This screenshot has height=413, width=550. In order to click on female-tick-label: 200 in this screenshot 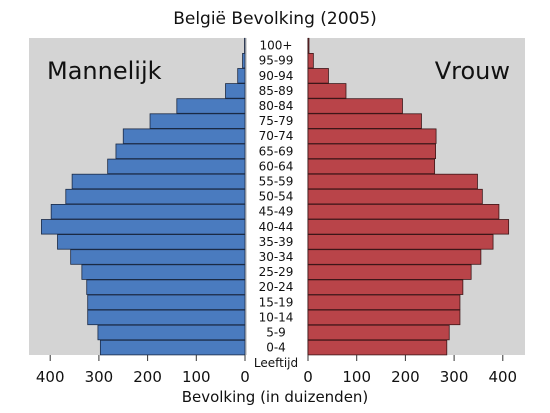, I will do `click(405, 377)`.